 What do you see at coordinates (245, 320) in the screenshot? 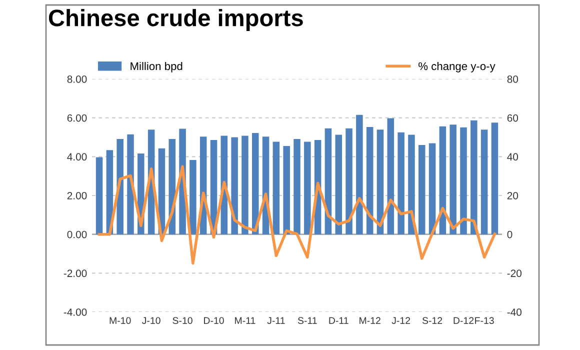
I see `x-tick-label: M-11` at bounding box center [245, 320].